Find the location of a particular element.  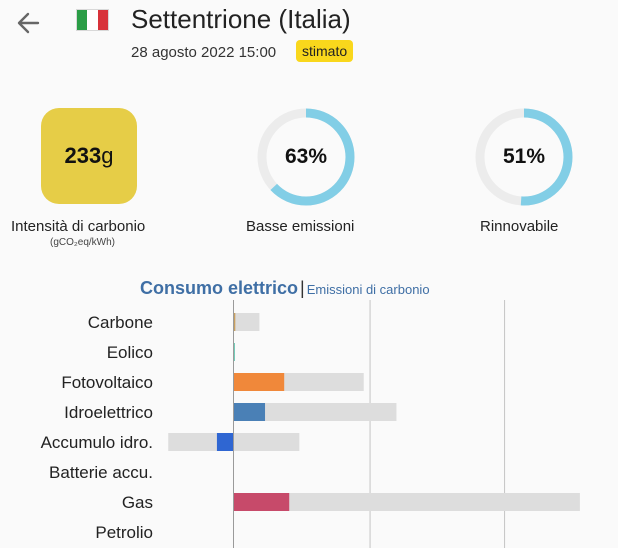

row-label-1: Eolico is located at coordinates (130, 352).